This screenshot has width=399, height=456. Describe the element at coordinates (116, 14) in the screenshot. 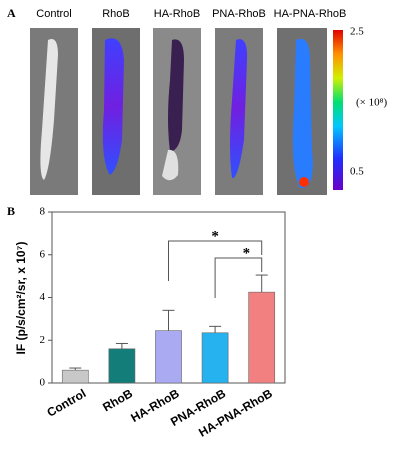

I see `image-title: RhoB` at that location.